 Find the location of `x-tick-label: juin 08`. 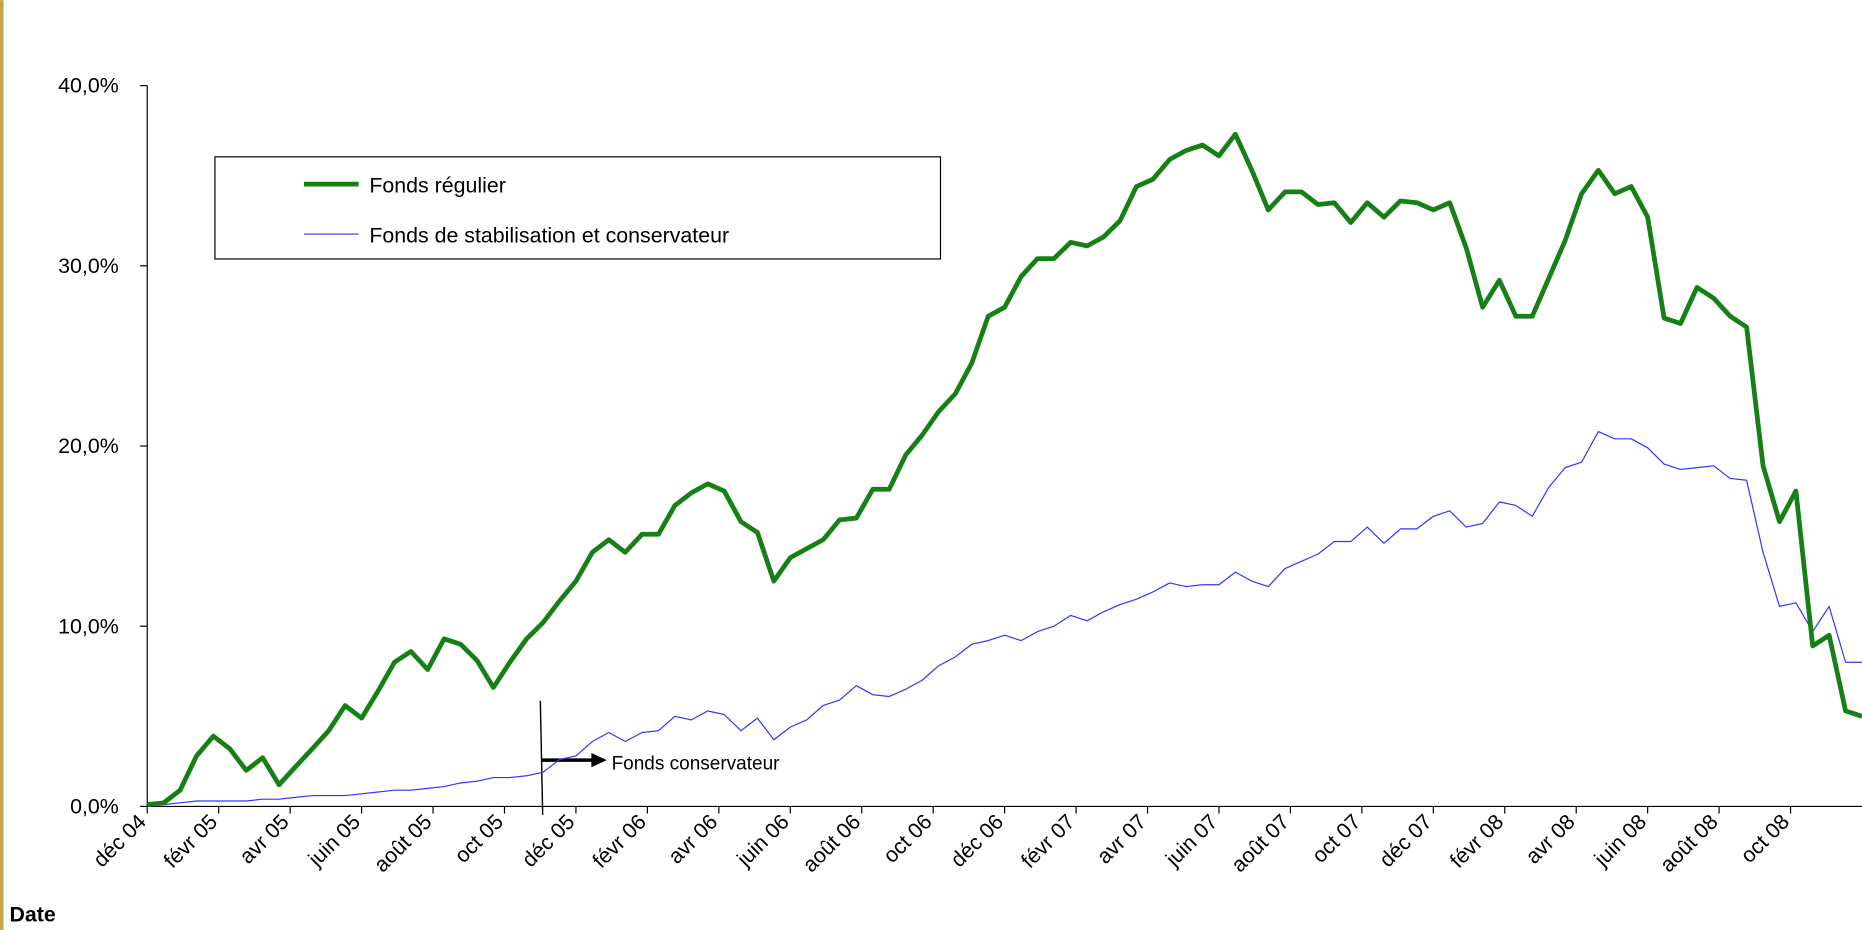

x-tick-label: juin 08 is located at coordinates (1620, 841).